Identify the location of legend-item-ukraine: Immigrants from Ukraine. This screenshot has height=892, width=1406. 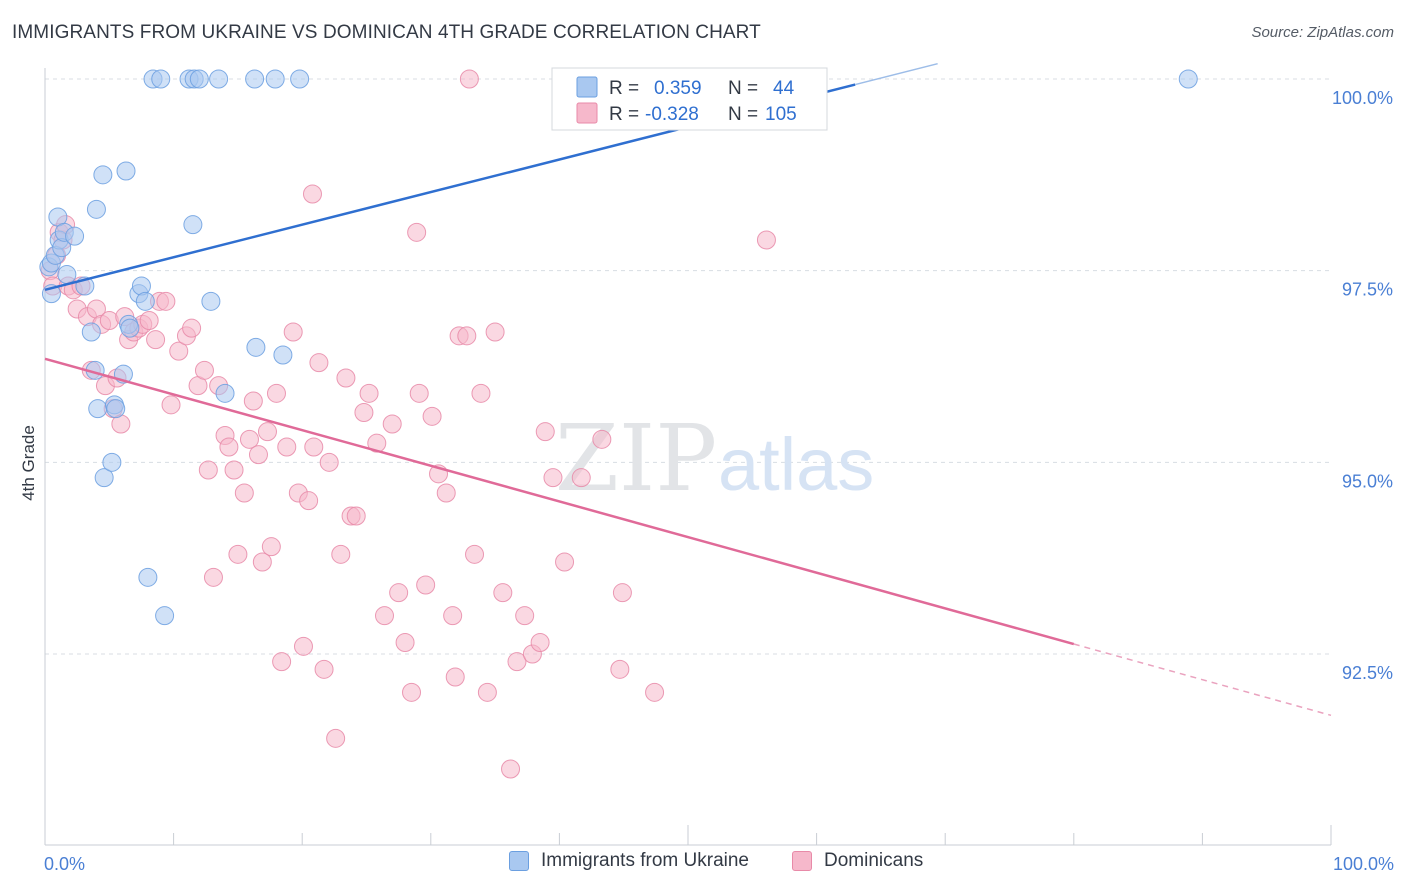
(629, 861).